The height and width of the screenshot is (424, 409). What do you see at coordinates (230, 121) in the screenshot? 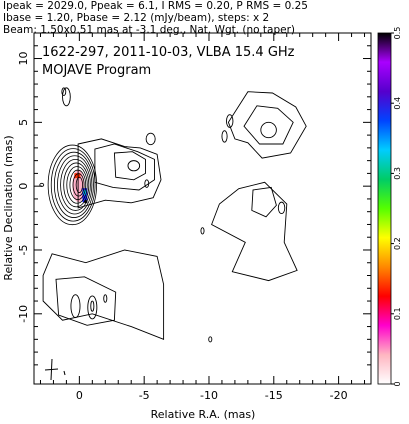
I see `nw-lobe-knot` at bounding box center [230, 121].